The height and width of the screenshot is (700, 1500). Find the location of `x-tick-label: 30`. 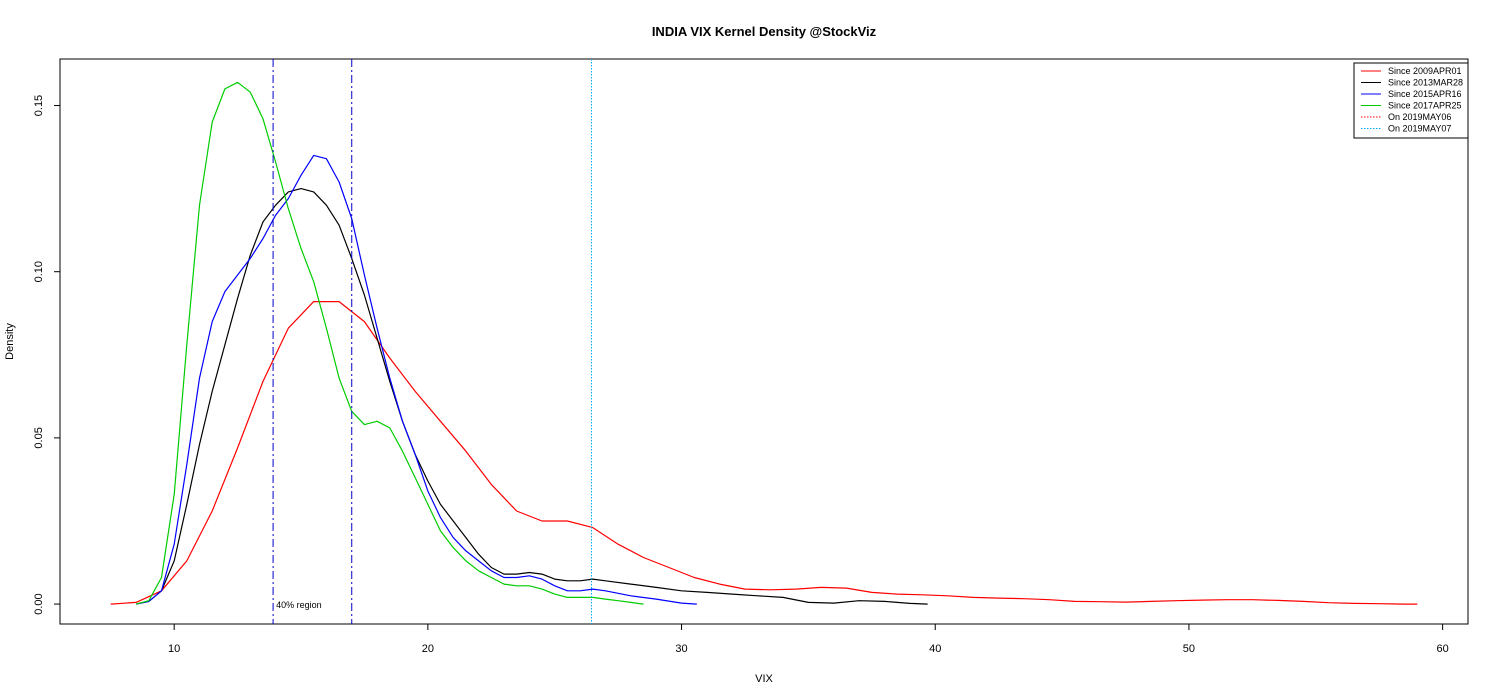

x-tick-label: 30 is located at coordinates (681, 649).